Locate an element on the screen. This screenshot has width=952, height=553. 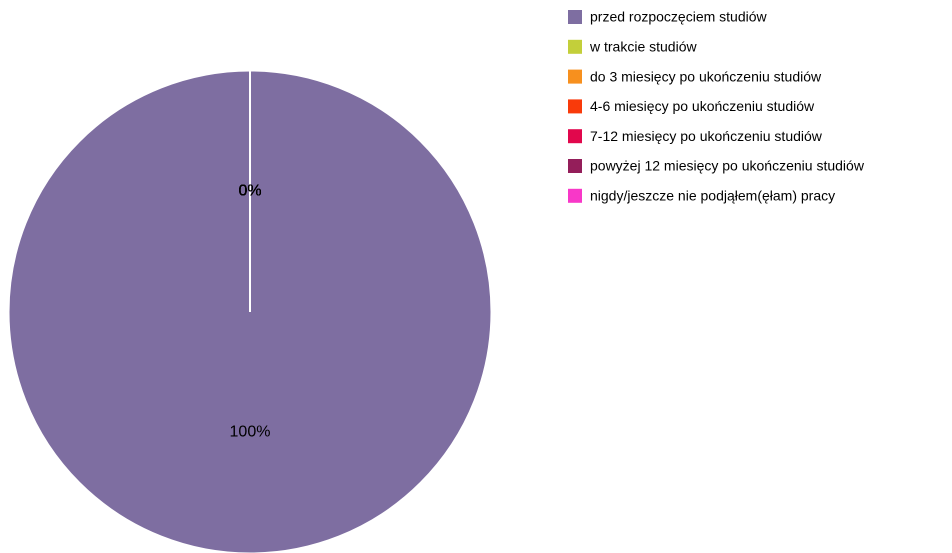
legend-label: do 3 miesięcy po ukończeniu studiów is located at coordinates (706, 76).